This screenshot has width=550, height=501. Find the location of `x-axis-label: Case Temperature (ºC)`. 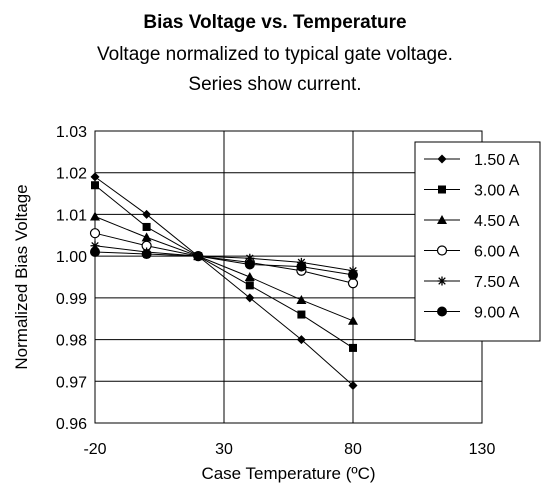

x-axis-label: Case Temperature (ºC) is located at coordinates (288, 473).